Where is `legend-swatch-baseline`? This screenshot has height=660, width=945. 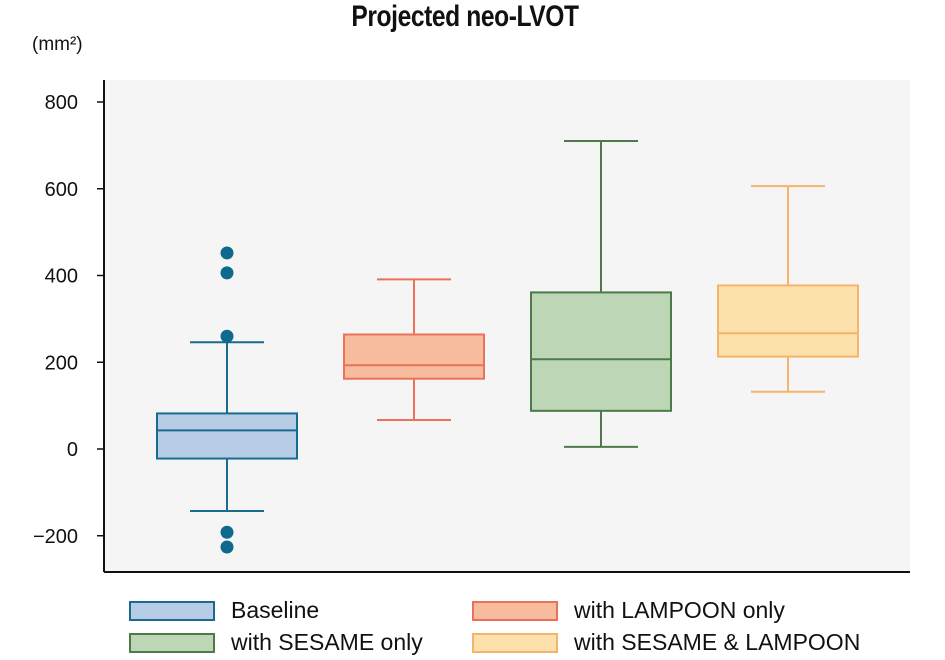 legend-swatch-baseline is located at coordinates (172, 610).